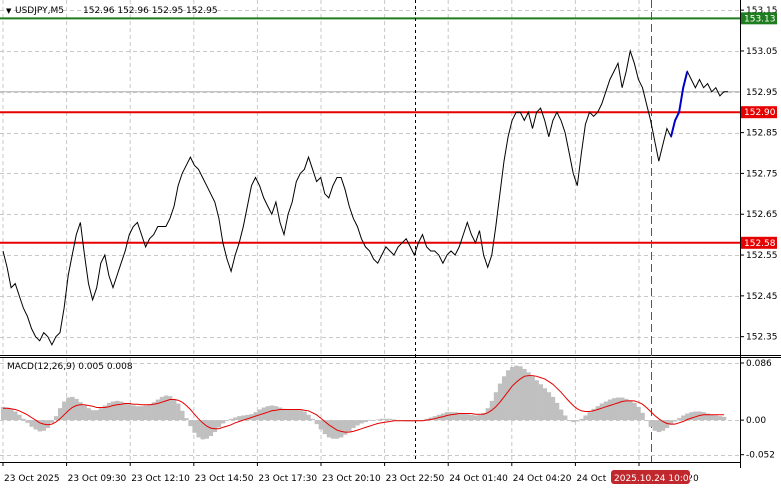 This screenshot has height=489, width=781. Describe the element at coordinates (32, 479) in the screenshot. I see `time-tick-label: 23 Oct 2025` at that location.